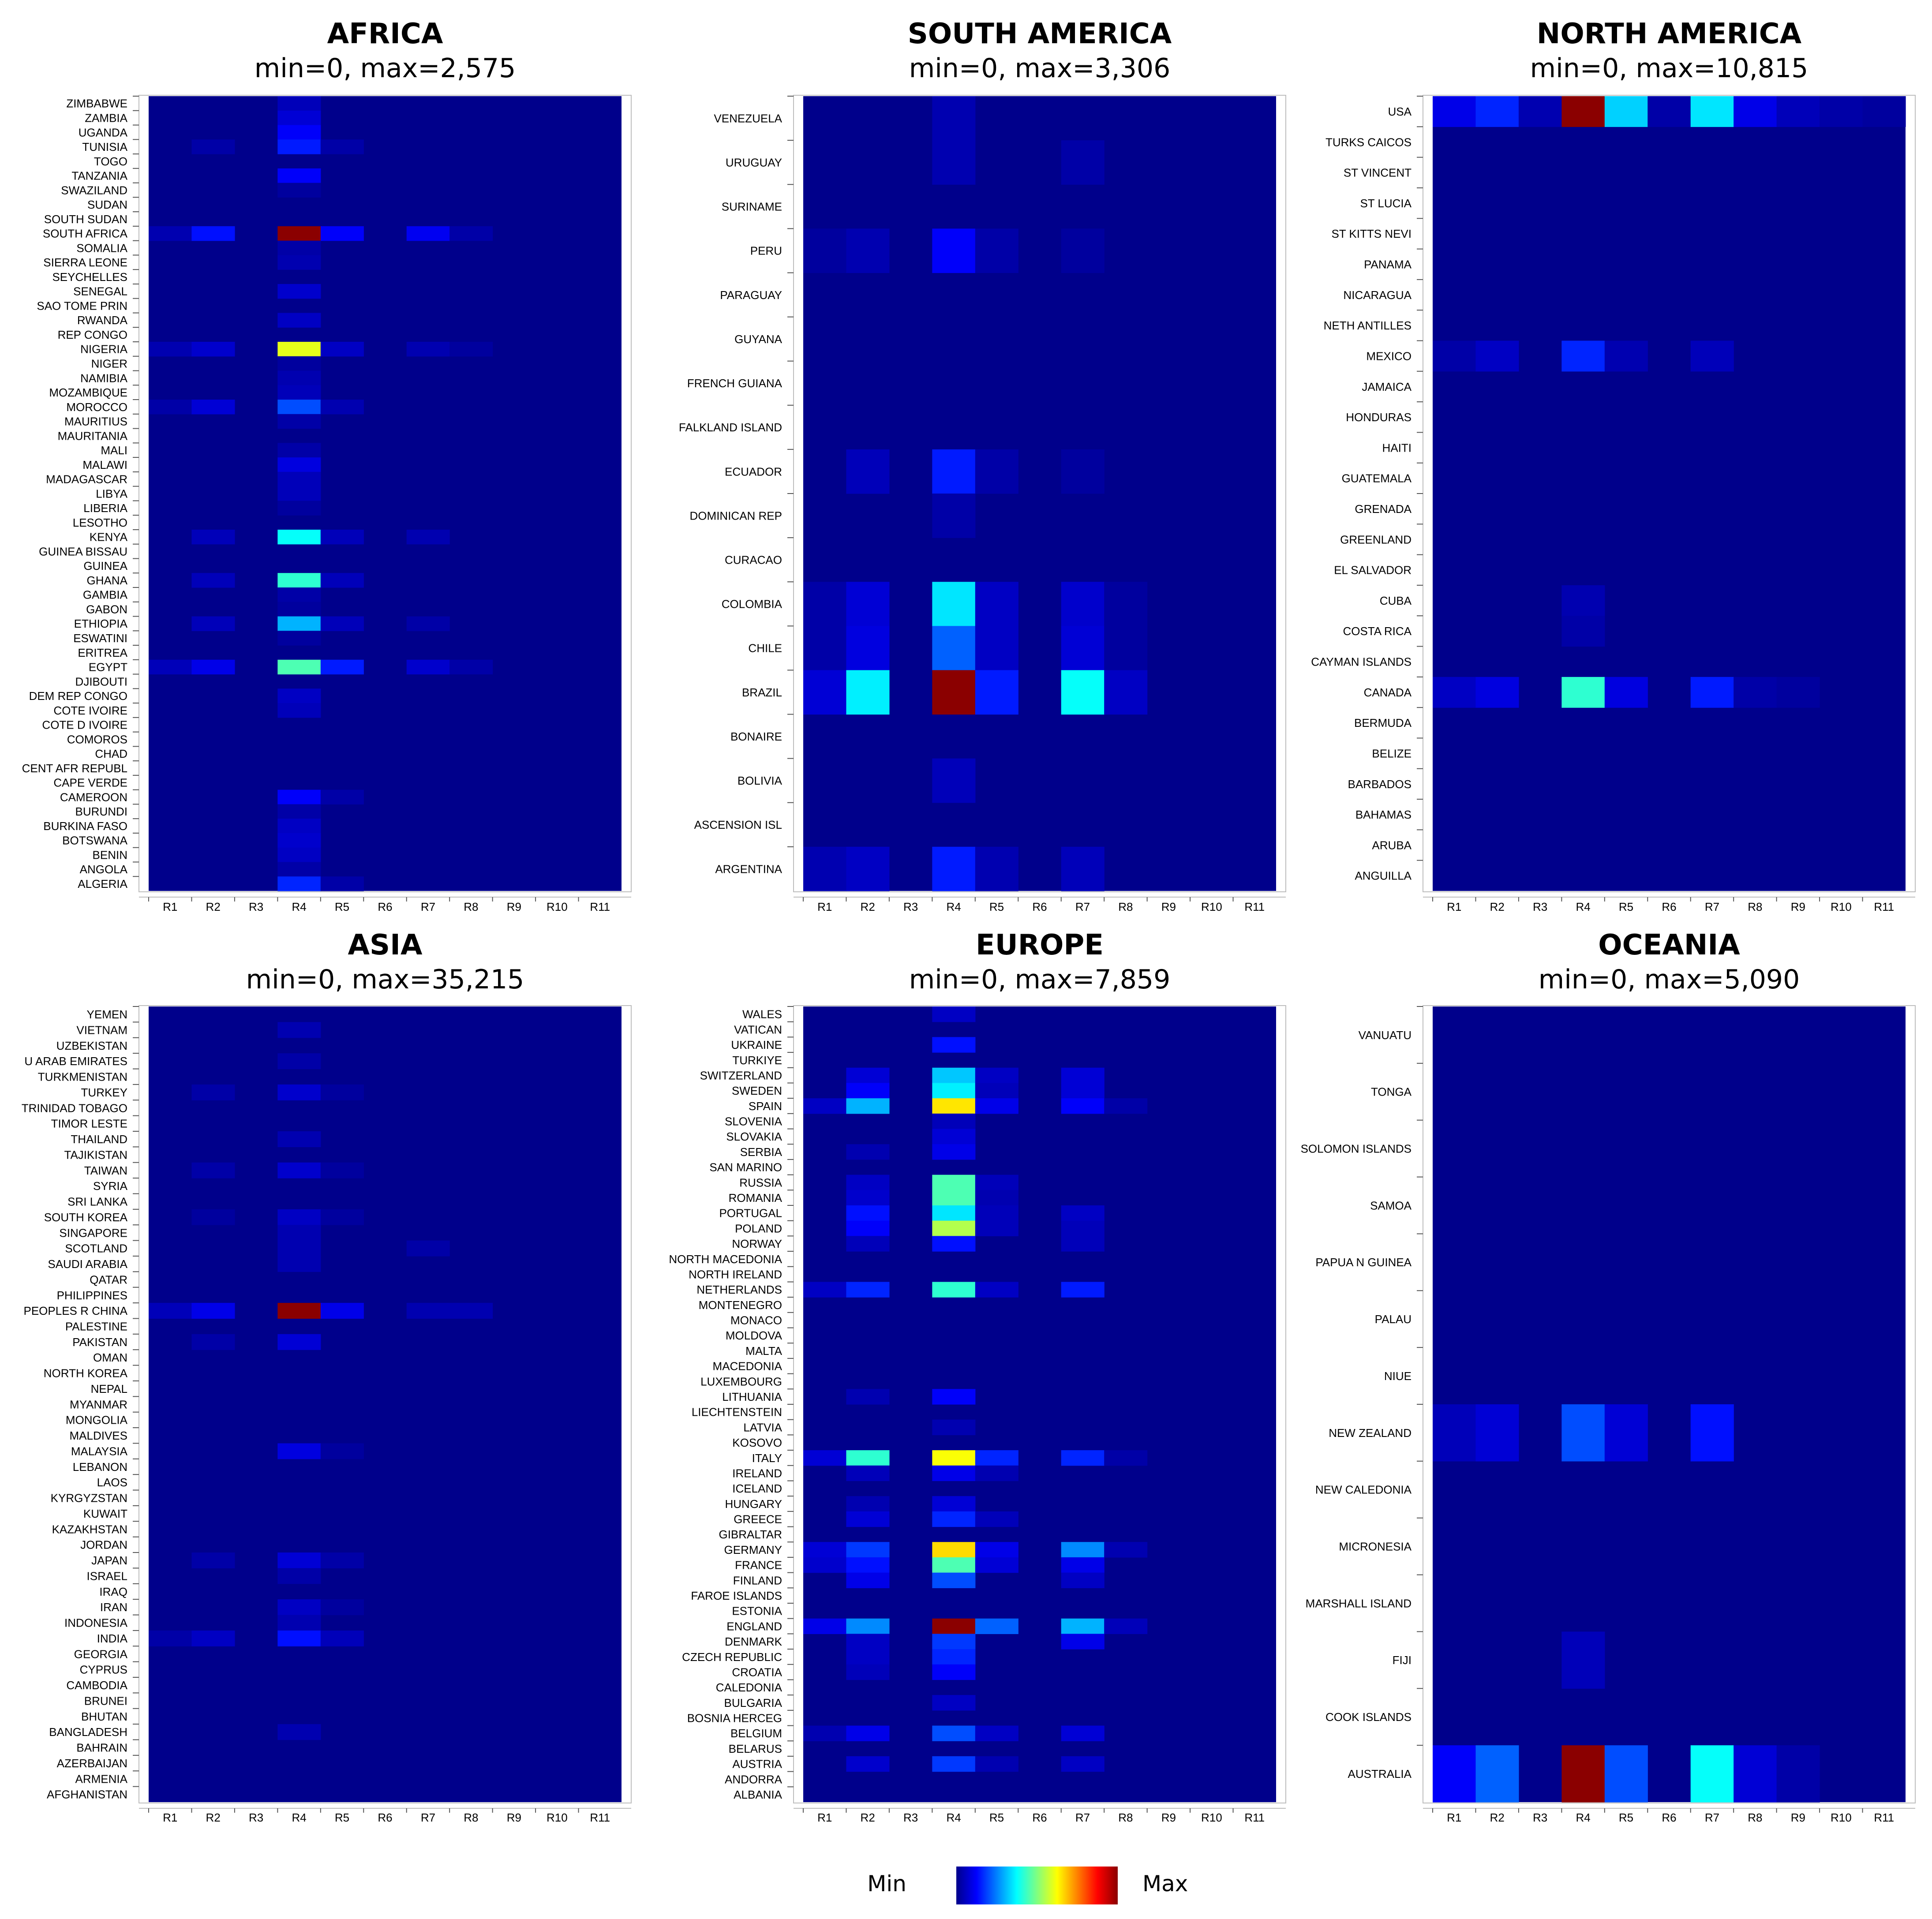 The image size is (1932, 1919). Describe the element at coordinates (1383, 722) in the screenshot. I see `row-label: BERMUDA` at that location.